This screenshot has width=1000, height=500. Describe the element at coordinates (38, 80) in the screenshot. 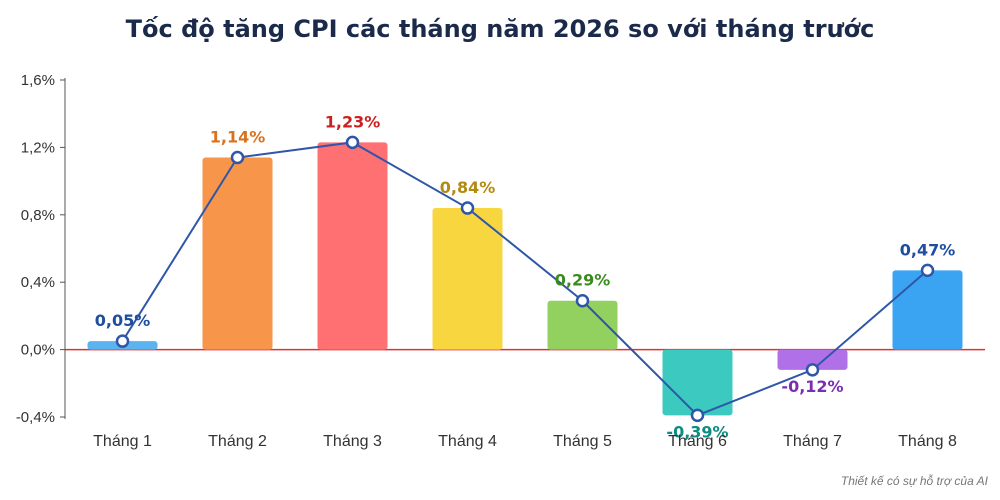

I see `y-tick-label: 1,6%` at that location.